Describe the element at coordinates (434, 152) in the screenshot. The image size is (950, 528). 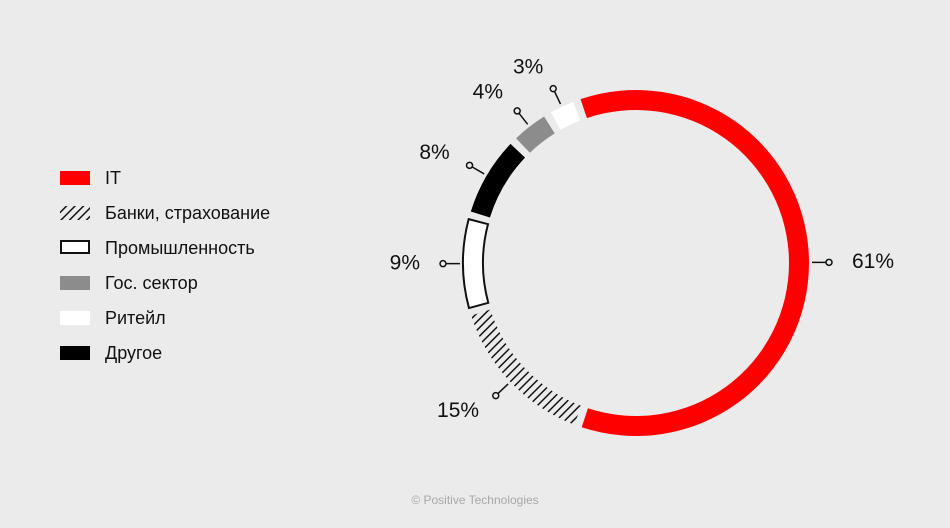
I see `data-label: 8%` at that location.